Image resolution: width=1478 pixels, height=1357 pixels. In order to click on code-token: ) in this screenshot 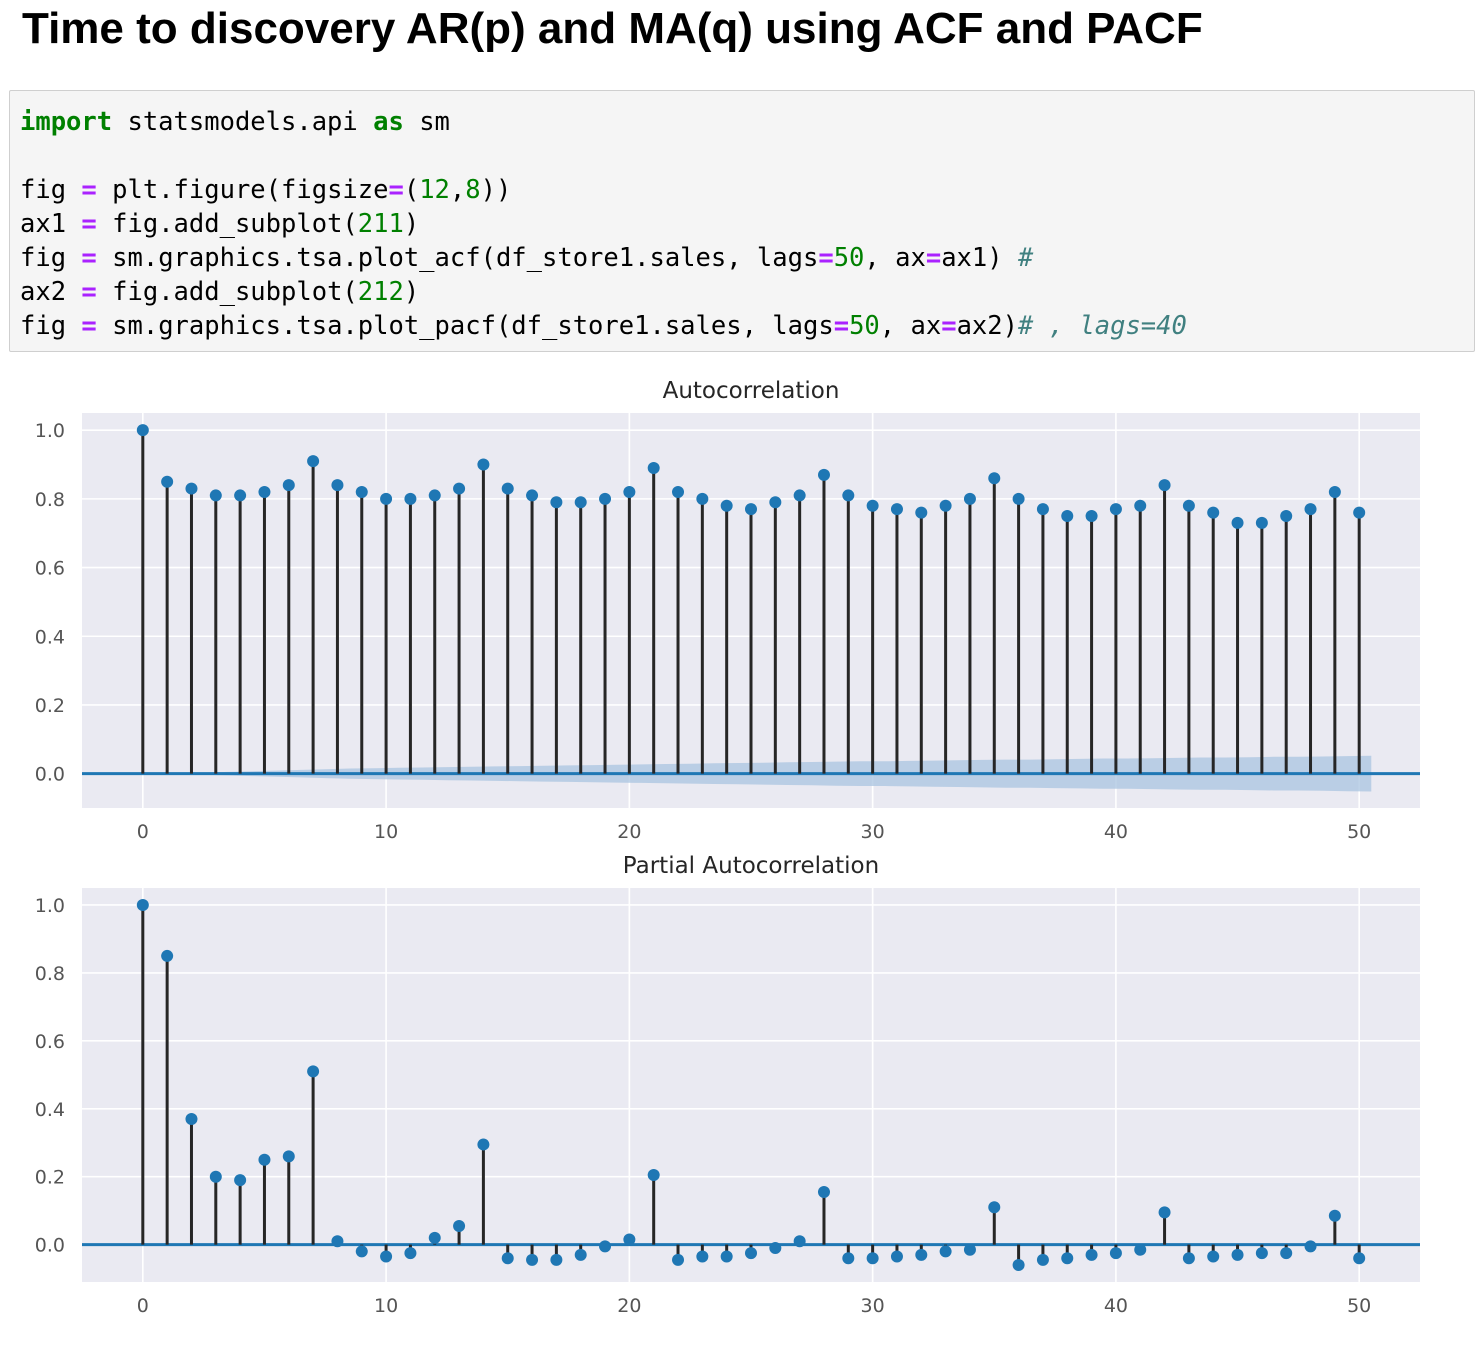, I will do `click(411, 292)`.